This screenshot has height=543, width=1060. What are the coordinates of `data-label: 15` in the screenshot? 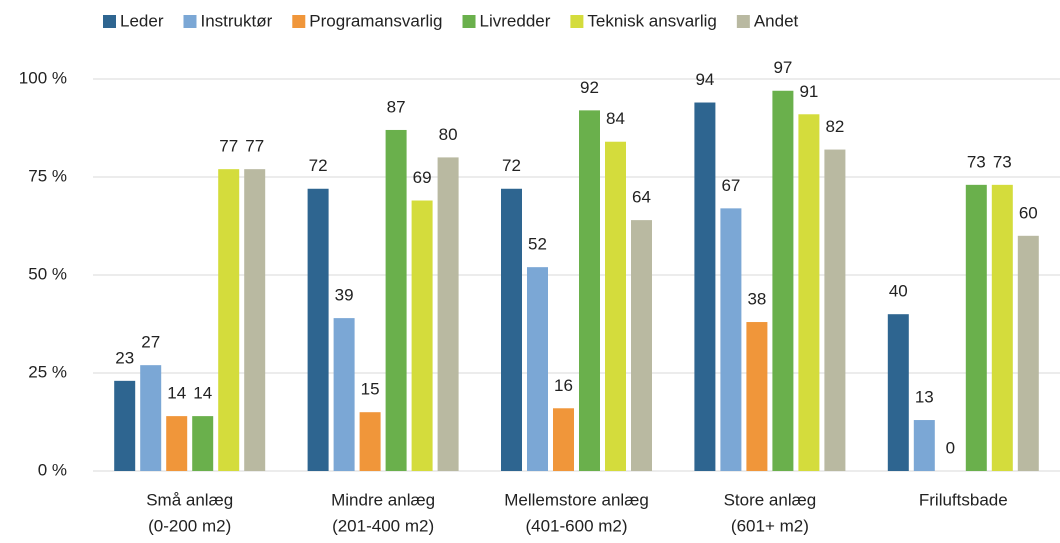 It's located at (370, 389).